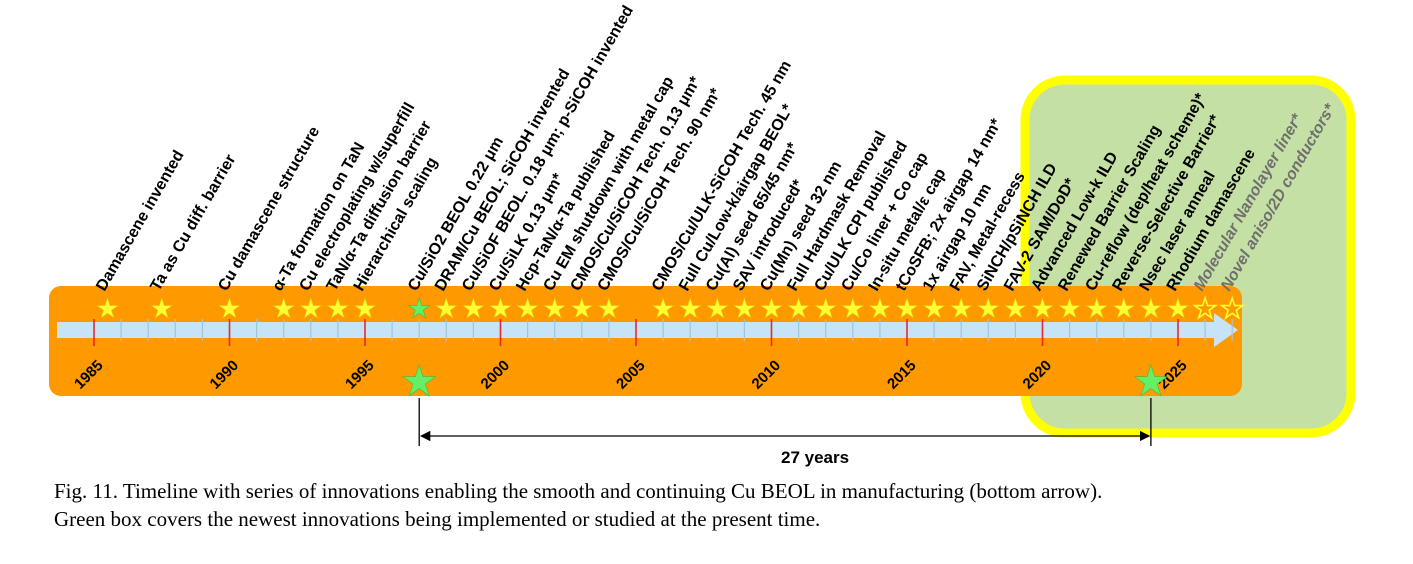 The height and width of the screenshot is (564, 1413). I want to click on span-end-star, so click(1151, 380).